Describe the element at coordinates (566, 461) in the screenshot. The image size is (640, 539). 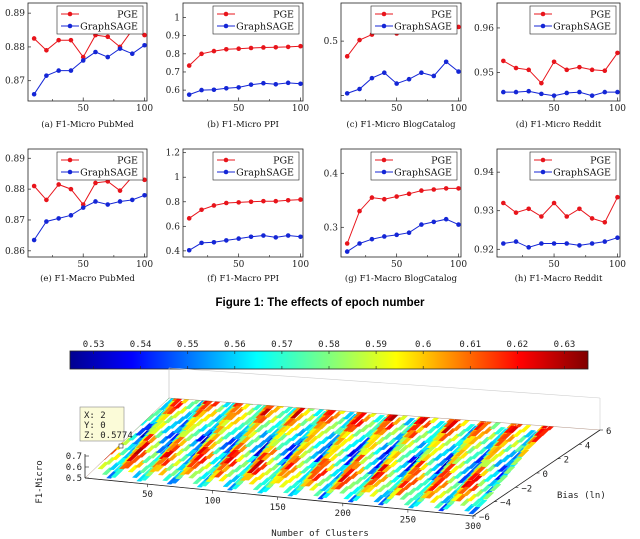
I see `y-tick-label: 2` at that location.